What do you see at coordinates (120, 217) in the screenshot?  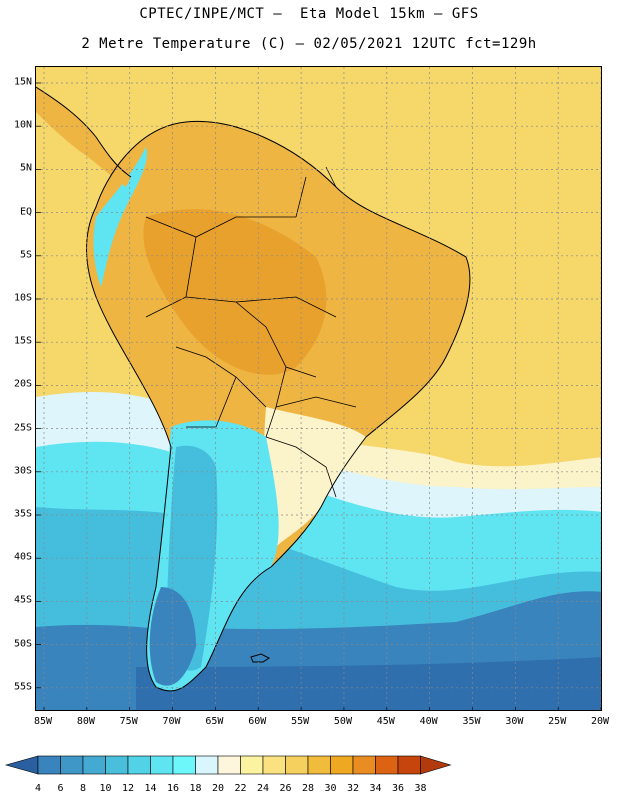 I see `northern-andes-cold` at bounding box center [120, 217].